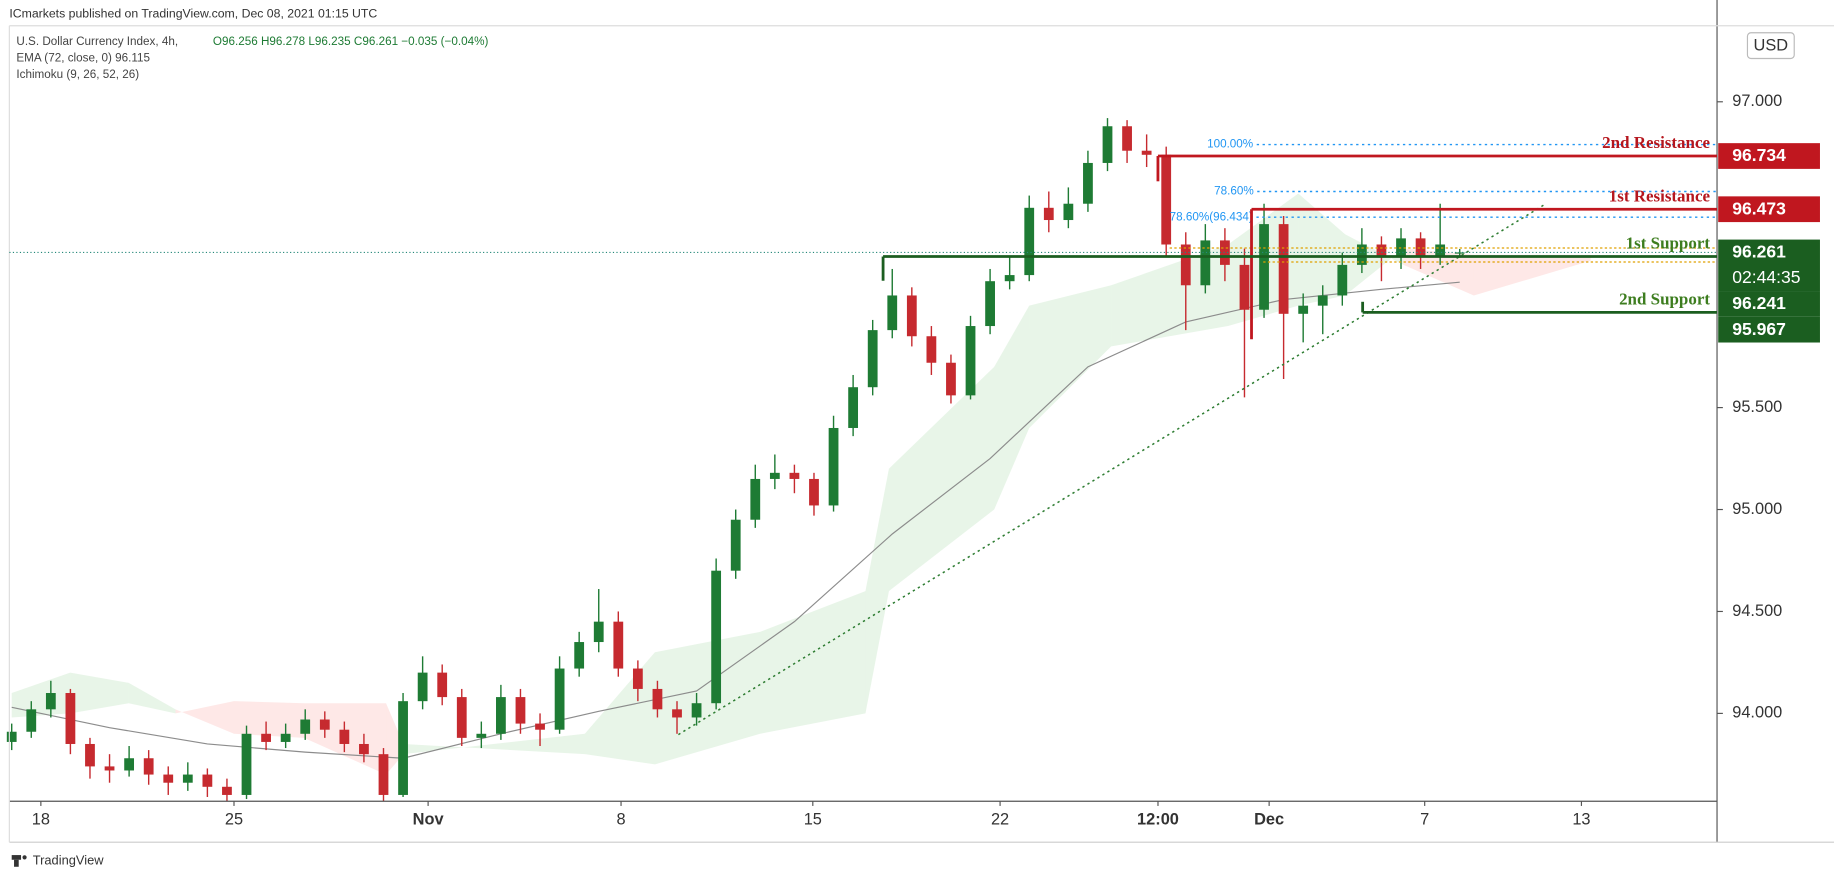 This screenshot has width=1834, height=878. Describe the element at coordinates (1000, 819) in the screenshot. I see `x-tick-label: 22` at that location.